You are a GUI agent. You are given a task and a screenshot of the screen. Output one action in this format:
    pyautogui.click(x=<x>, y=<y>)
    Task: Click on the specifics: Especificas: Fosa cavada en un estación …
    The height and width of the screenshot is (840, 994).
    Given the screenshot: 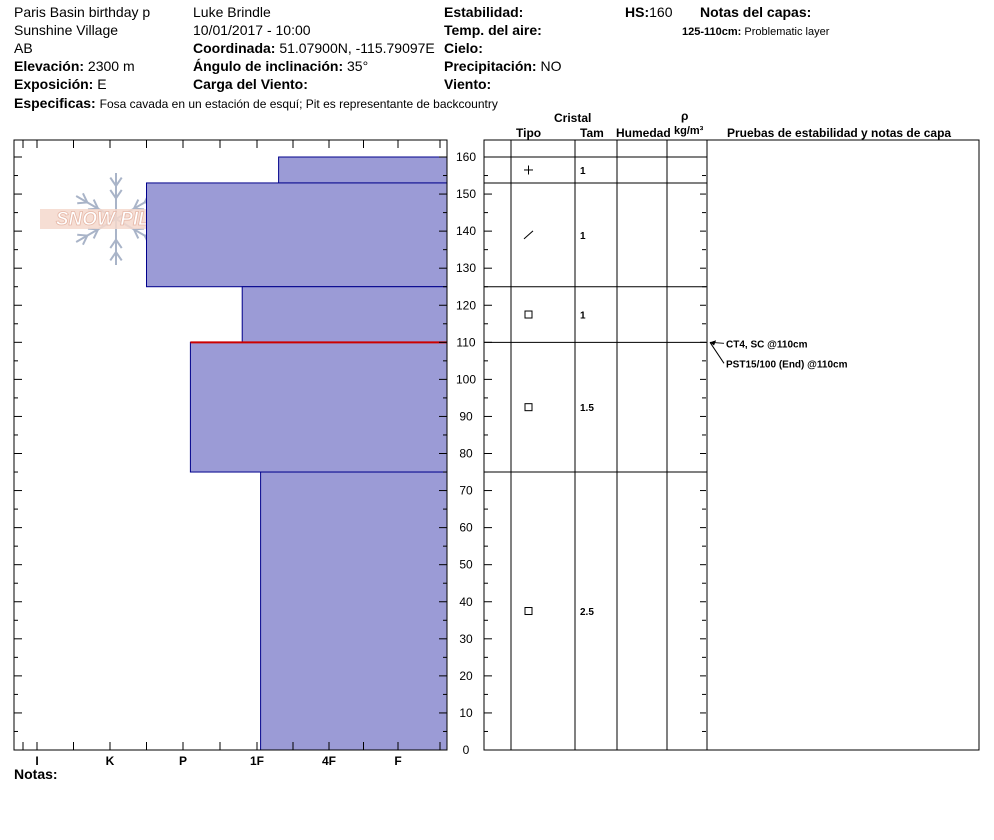 What is the action you would take?
    pyautogui.click(x=256, y=103)
    